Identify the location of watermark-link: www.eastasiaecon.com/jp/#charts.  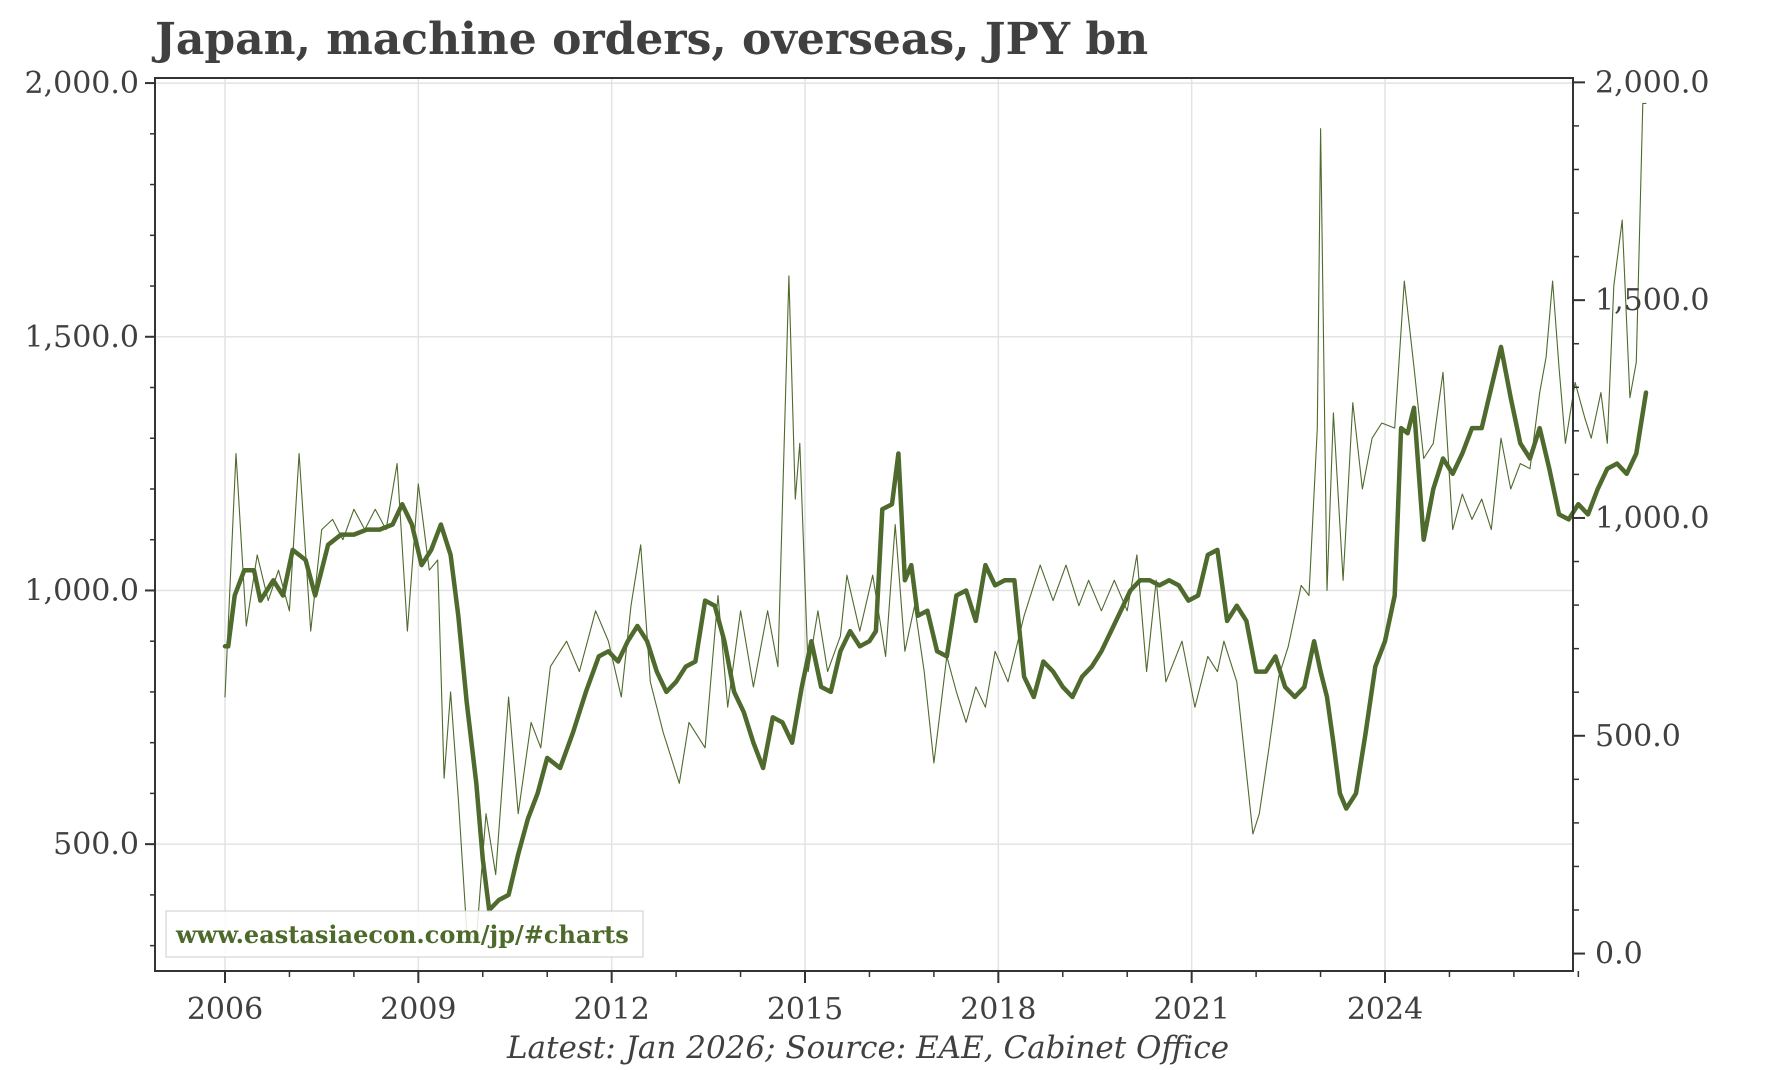
(402, 934).